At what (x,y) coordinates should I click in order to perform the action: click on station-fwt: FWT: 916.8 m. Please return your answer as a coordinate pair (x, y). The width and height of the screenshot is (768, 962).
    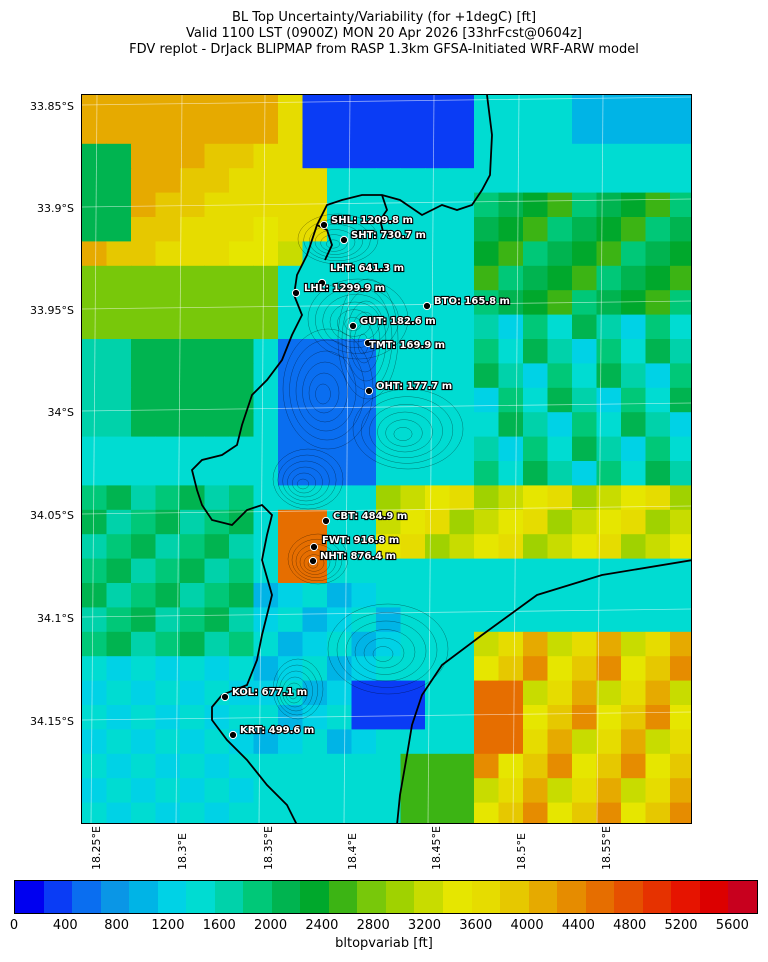
    Looking at the image, I should click on (354, 543).